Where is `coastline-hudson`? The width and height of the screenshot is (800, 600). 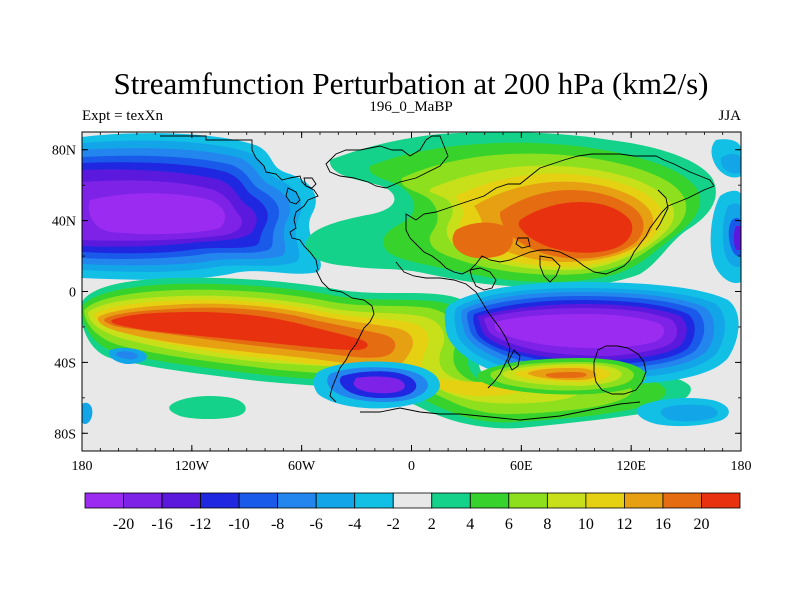
coastline-hudson is located at coordinates (310, 183).